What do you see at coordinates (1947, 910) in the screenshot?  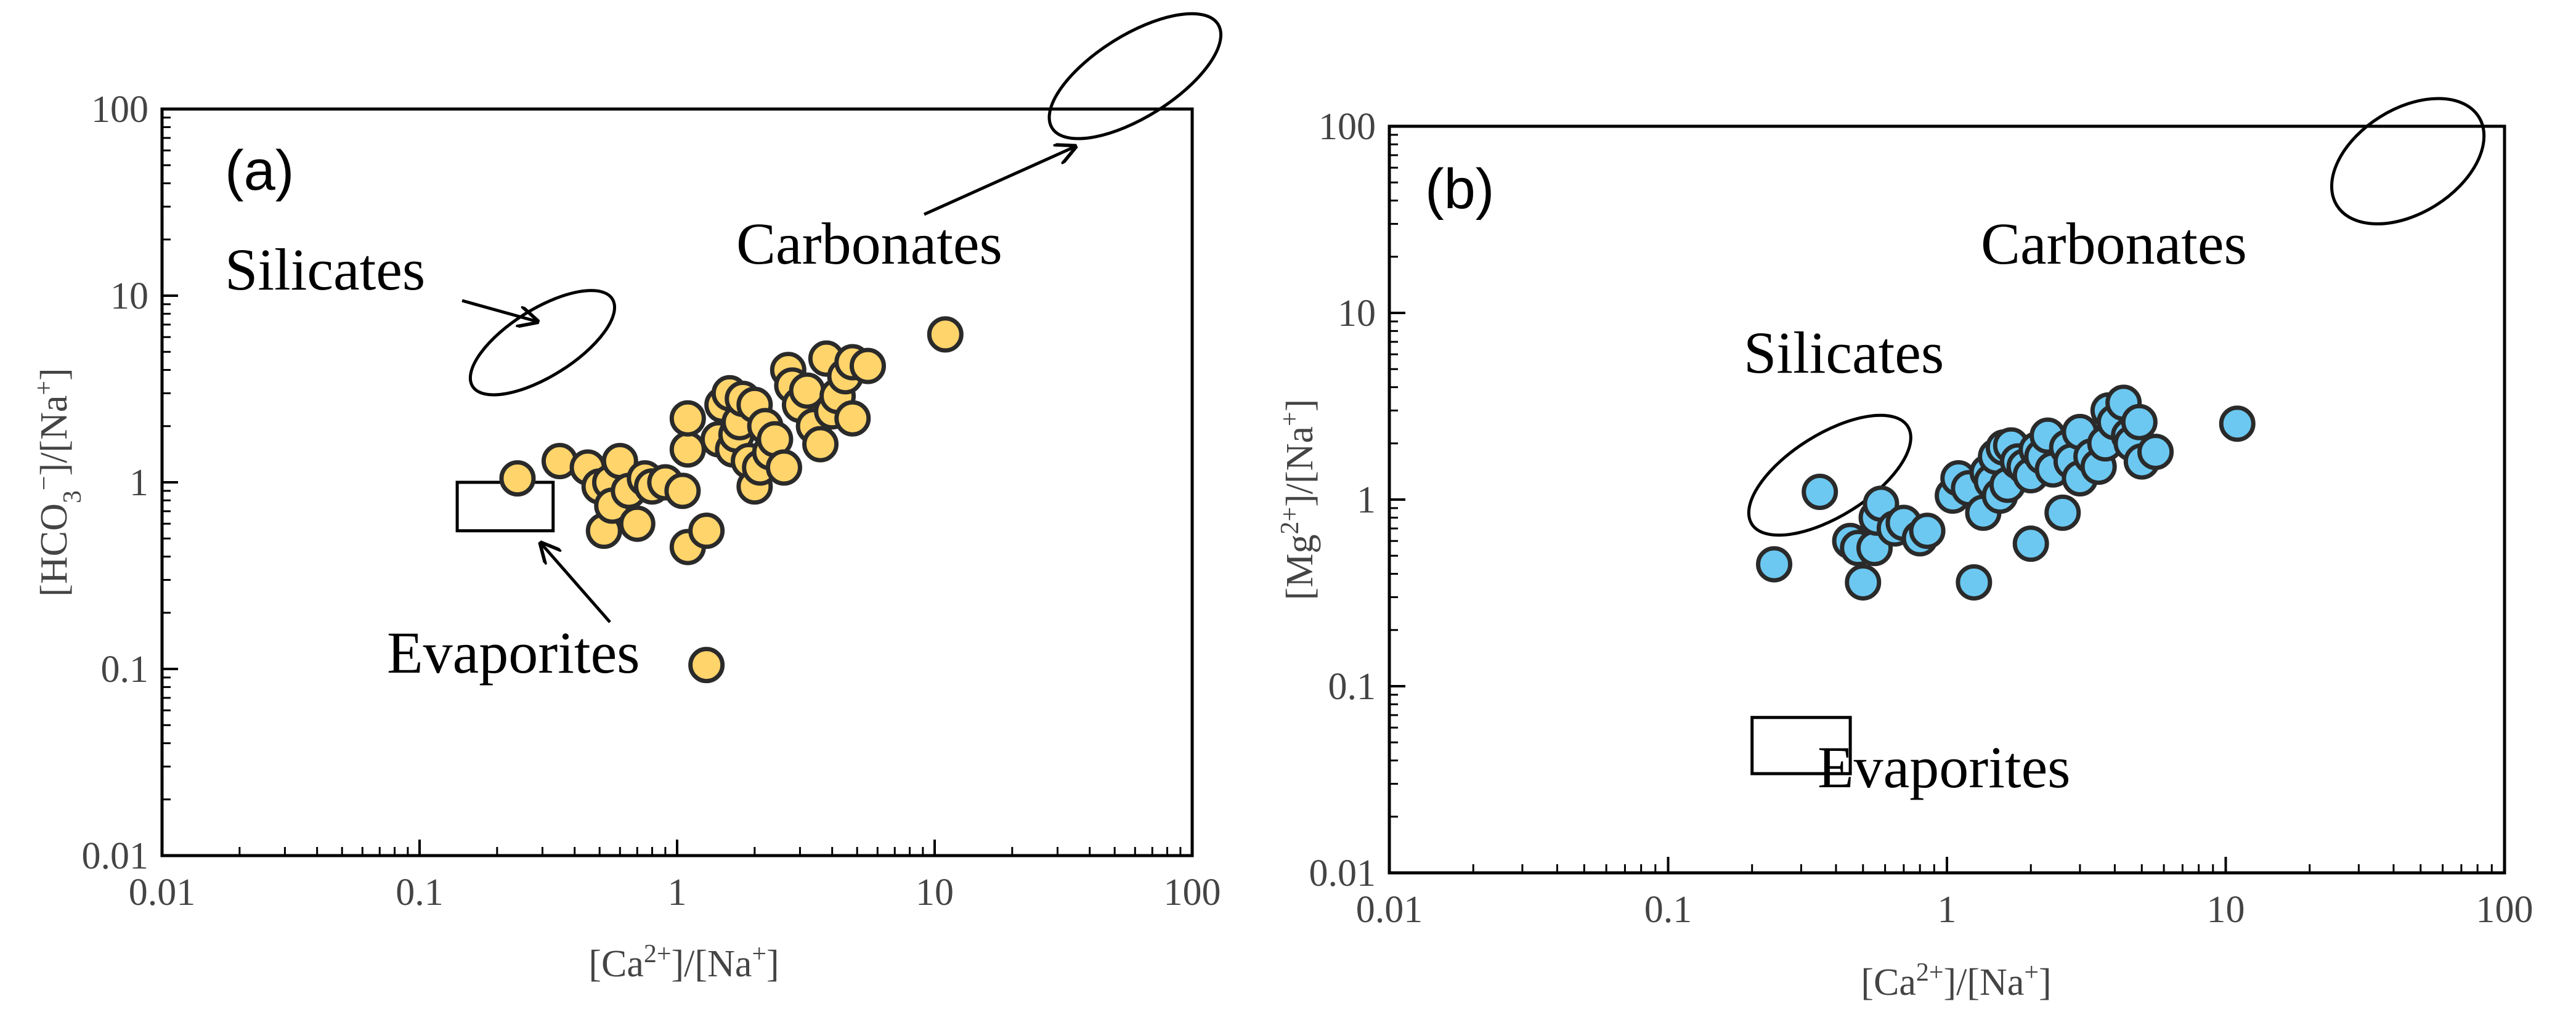 I see `x-tick-label-b: 1` at bounding box center [1947, 910].